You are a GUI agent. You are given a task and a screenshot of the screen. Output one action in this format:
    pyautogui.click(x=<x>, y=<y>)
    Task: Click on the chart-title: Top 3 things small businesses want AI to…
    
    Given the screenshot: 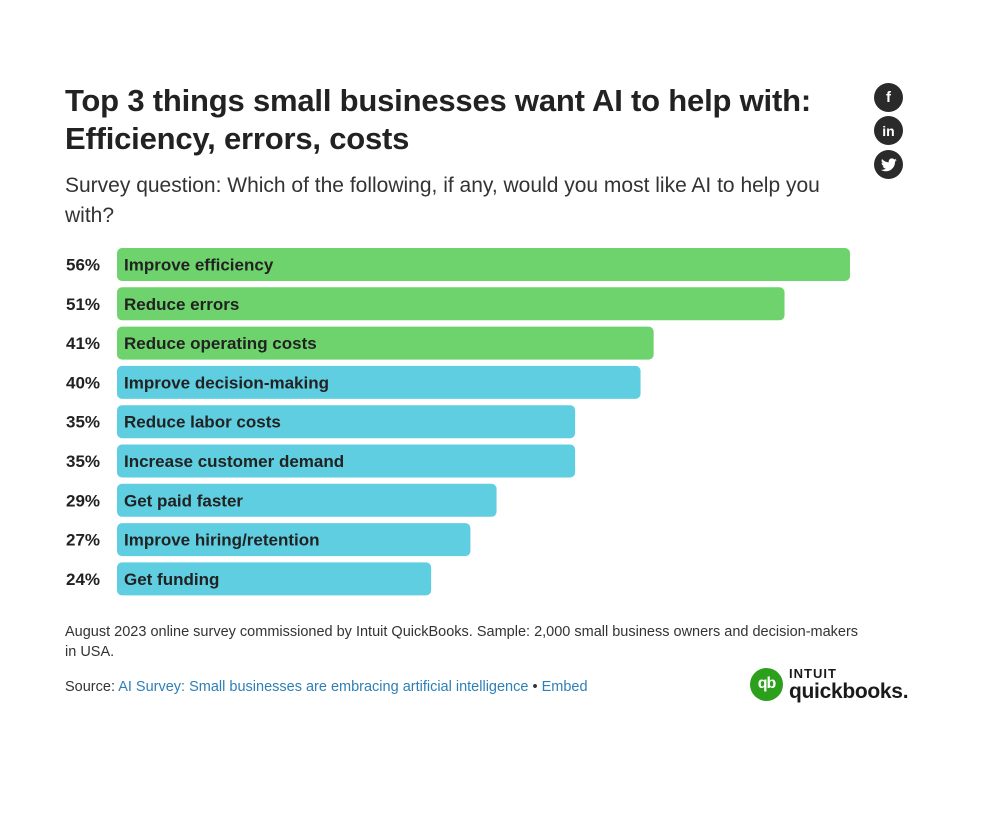 What is the action you would take?
    pyautogui.click(x=438, y=119)
    